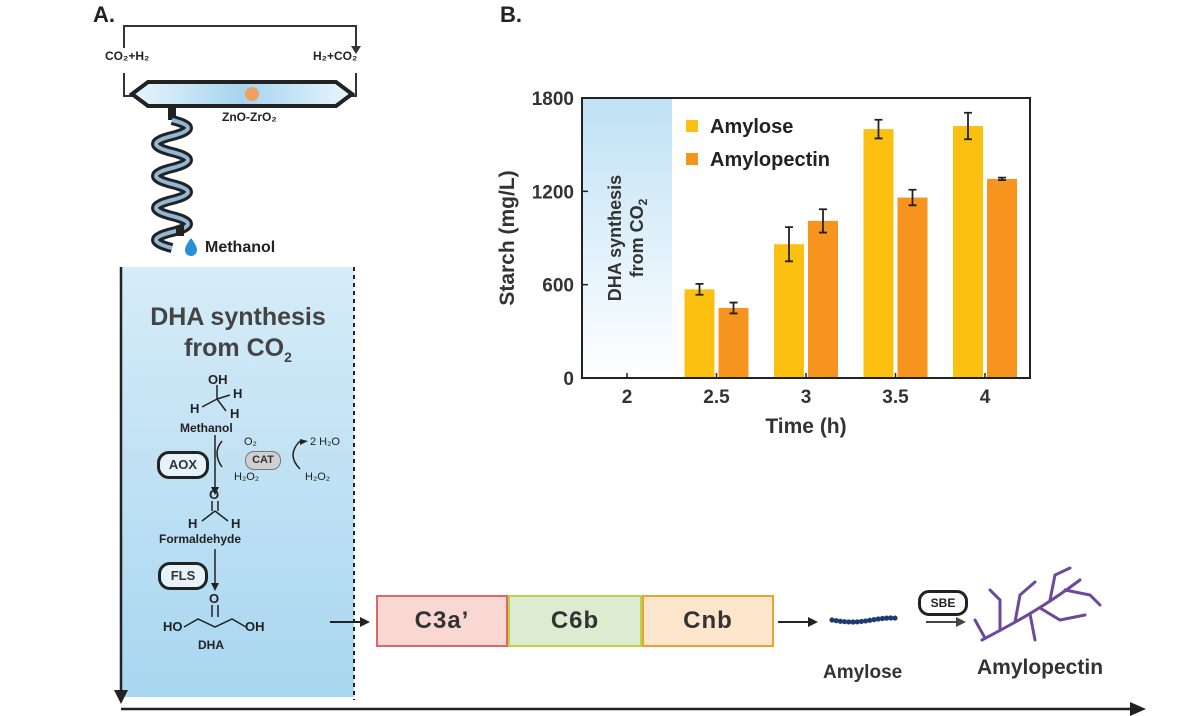  Describe the element at coordinates (238, 349) in the screenshot. I see `dha-title-line2: from CO2` at that location.